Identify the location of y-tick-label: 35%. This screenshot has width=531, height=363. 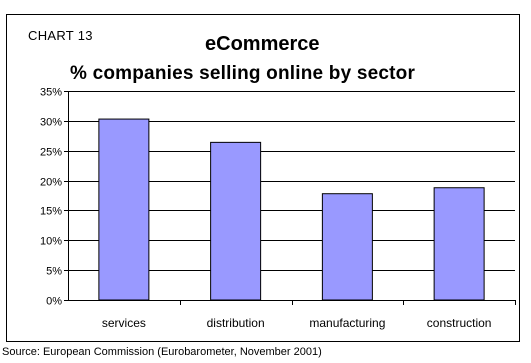
(51, 93).